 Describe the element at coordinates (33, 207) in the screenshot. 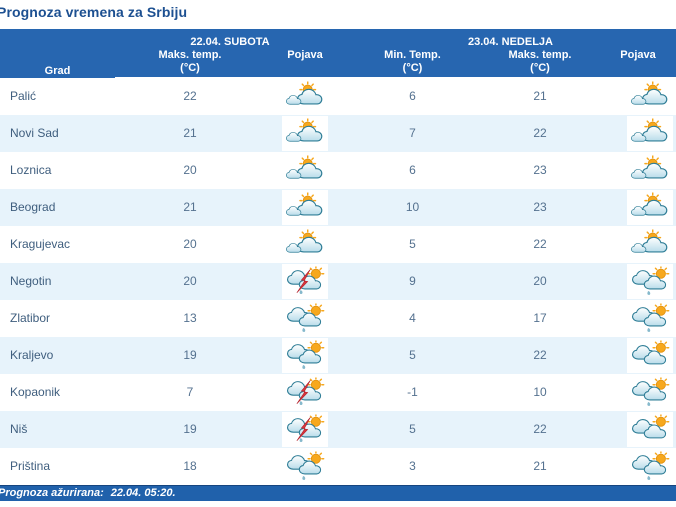

I see `city-cell: Beograd` at that location.